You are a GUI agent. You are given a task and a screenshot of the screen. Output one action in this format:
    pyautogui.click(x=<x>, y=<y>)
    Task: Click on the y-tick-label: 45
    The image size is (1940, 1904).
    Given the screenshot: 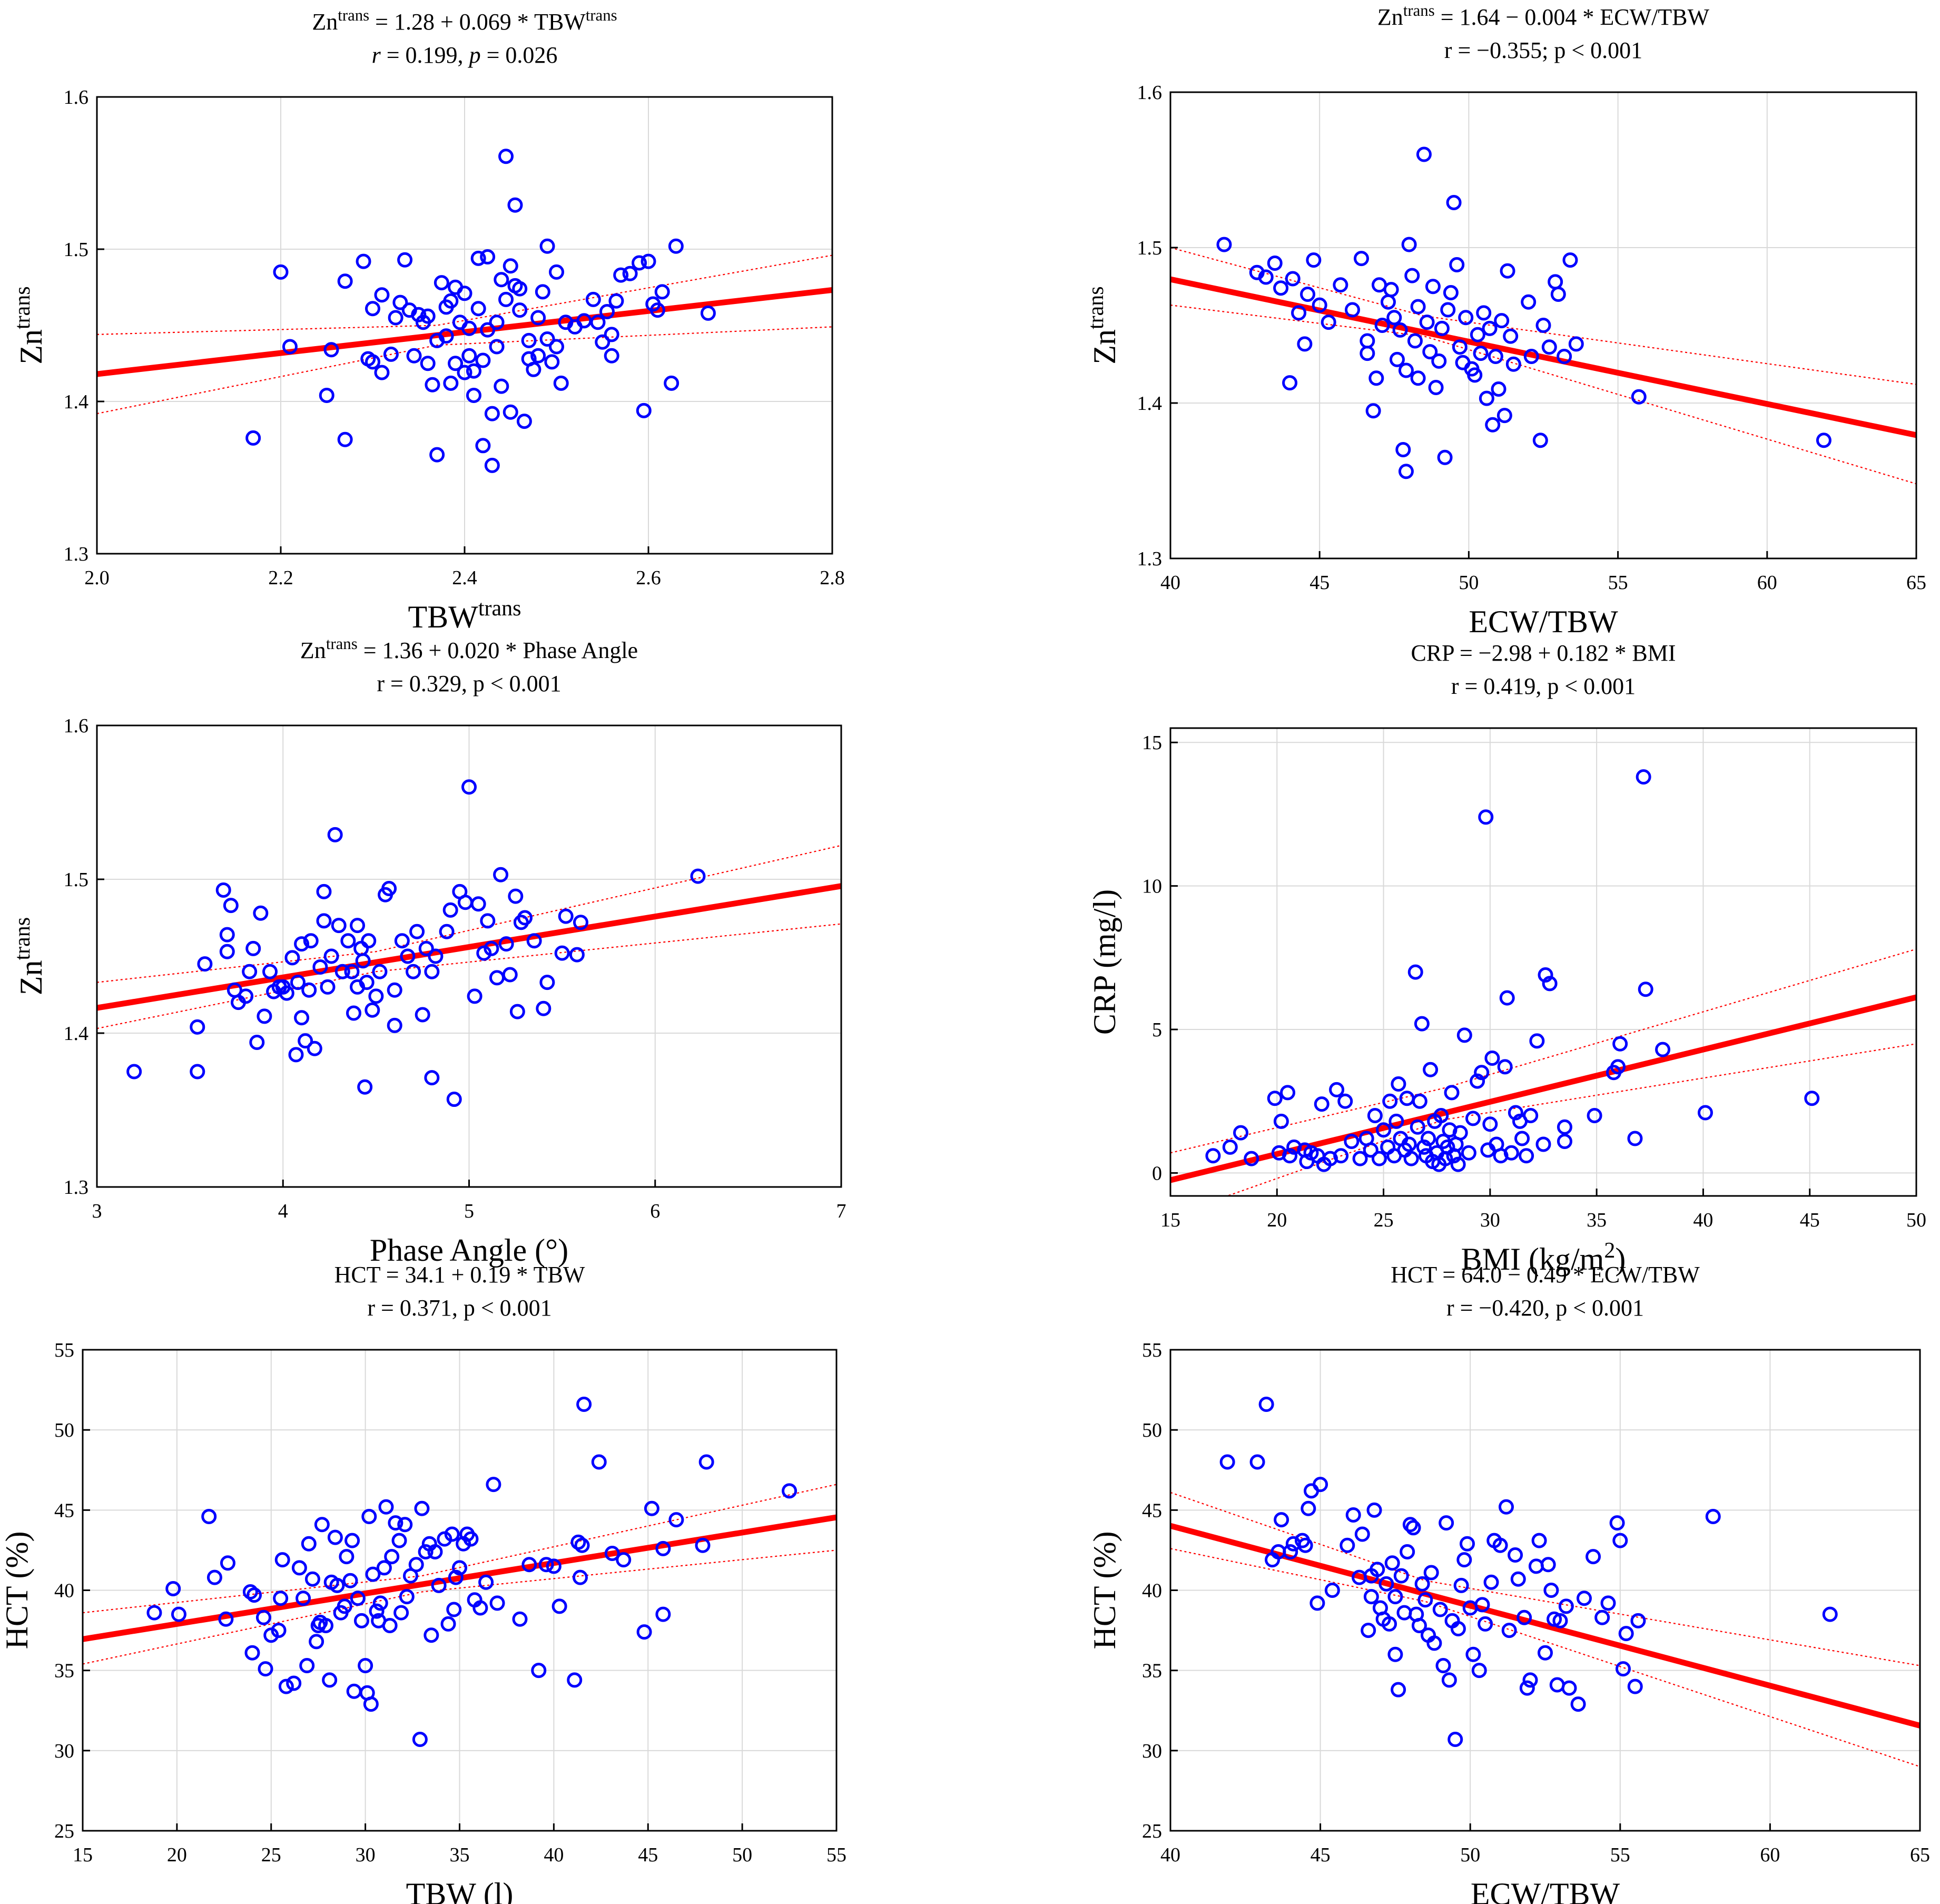 What is the action you would take?
    pyautogui.click(x=1152, y=1510)
    